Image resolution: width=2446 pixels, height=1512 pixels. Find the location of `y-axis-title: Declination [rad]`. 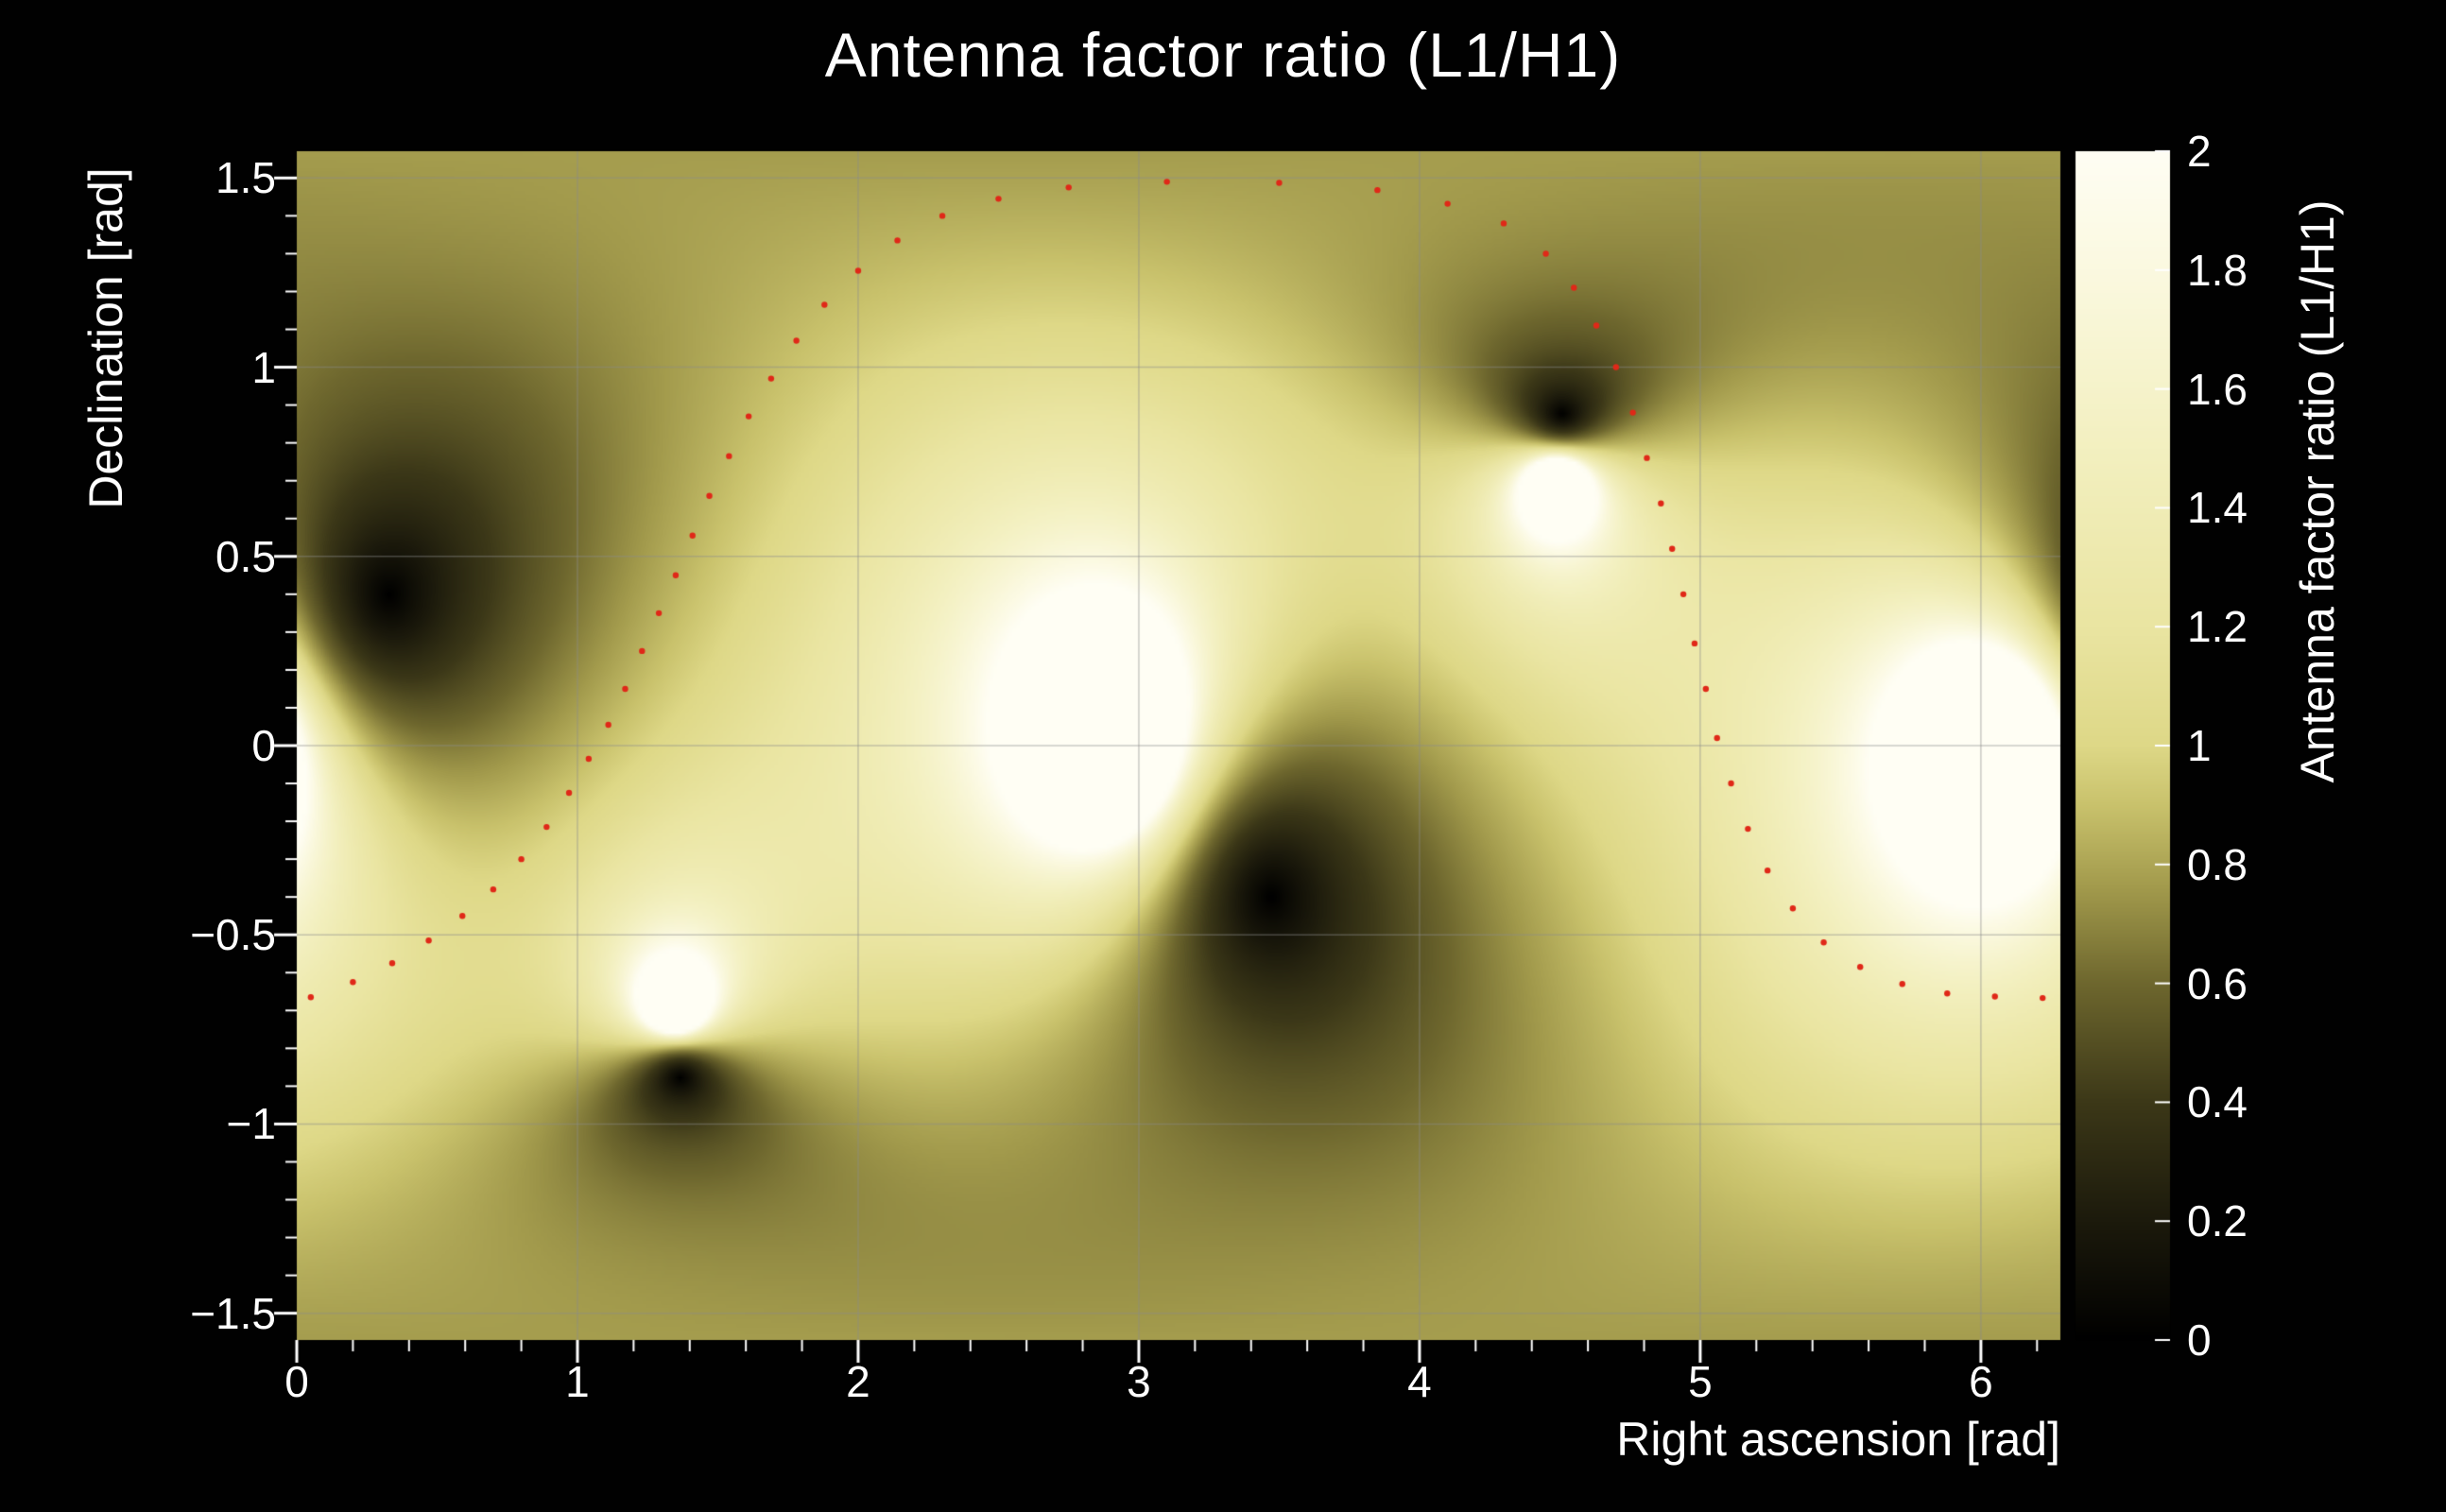

y-axis-title: Declination [rad] is located at coordinates (105, 338).